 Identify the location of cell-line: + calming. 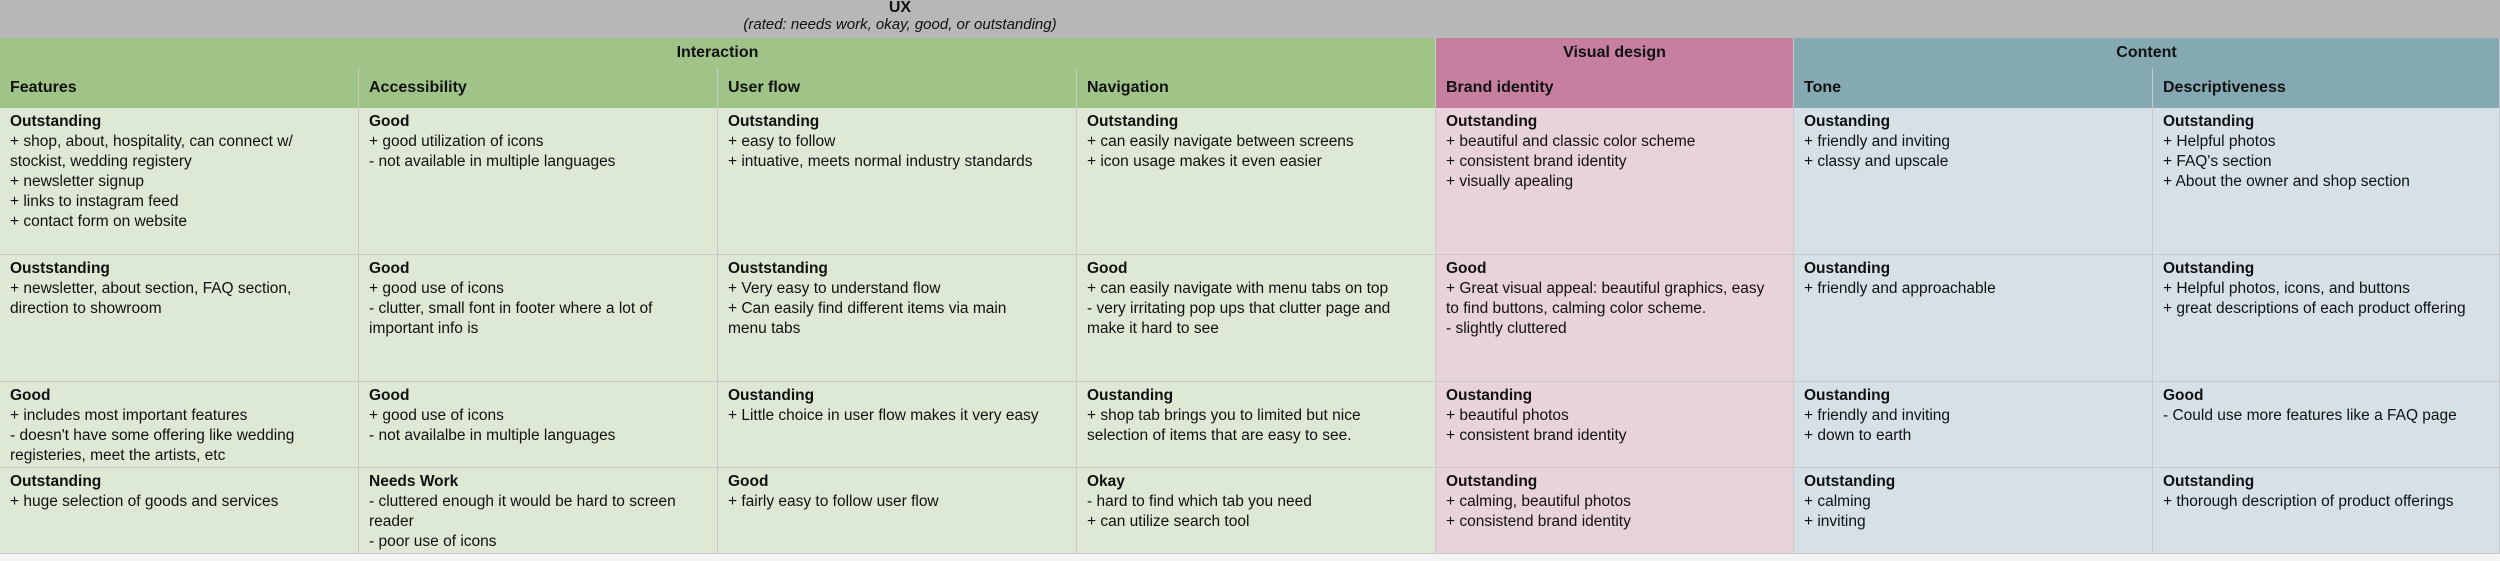
(1837, 501).